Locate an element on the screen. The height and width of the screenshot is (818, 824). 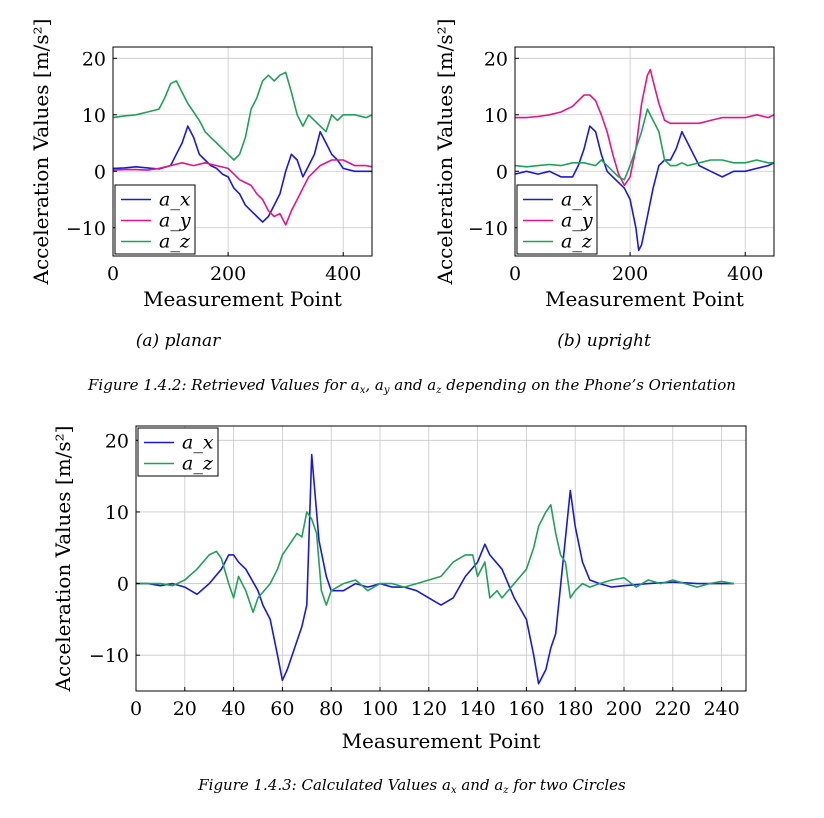
x-tick-label: 220 is located at coordinates (673, 709).